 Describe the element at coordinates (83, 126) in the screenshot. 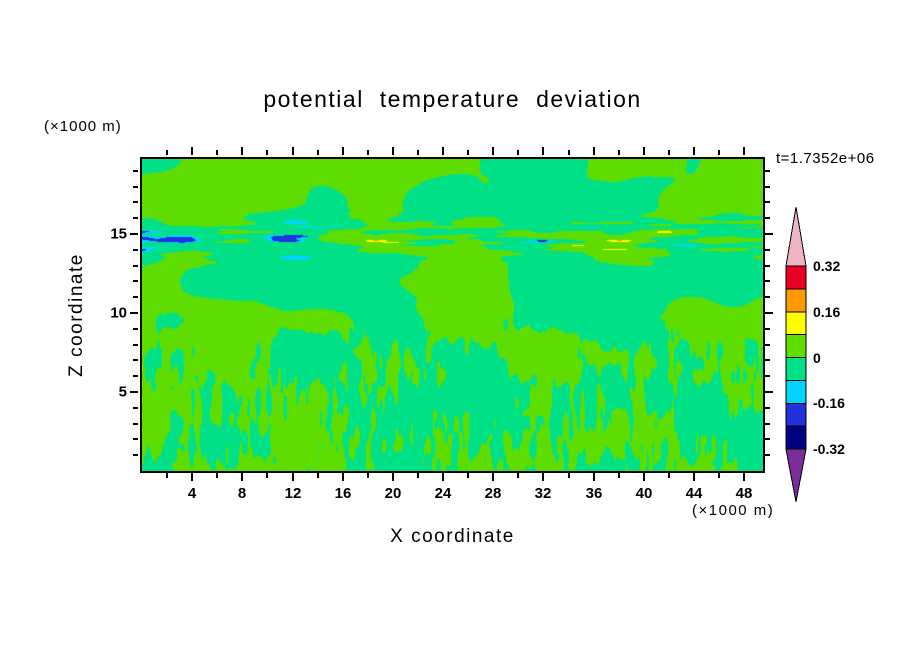

I see `y-axis-unit-label: (×1000 m)` at that location.